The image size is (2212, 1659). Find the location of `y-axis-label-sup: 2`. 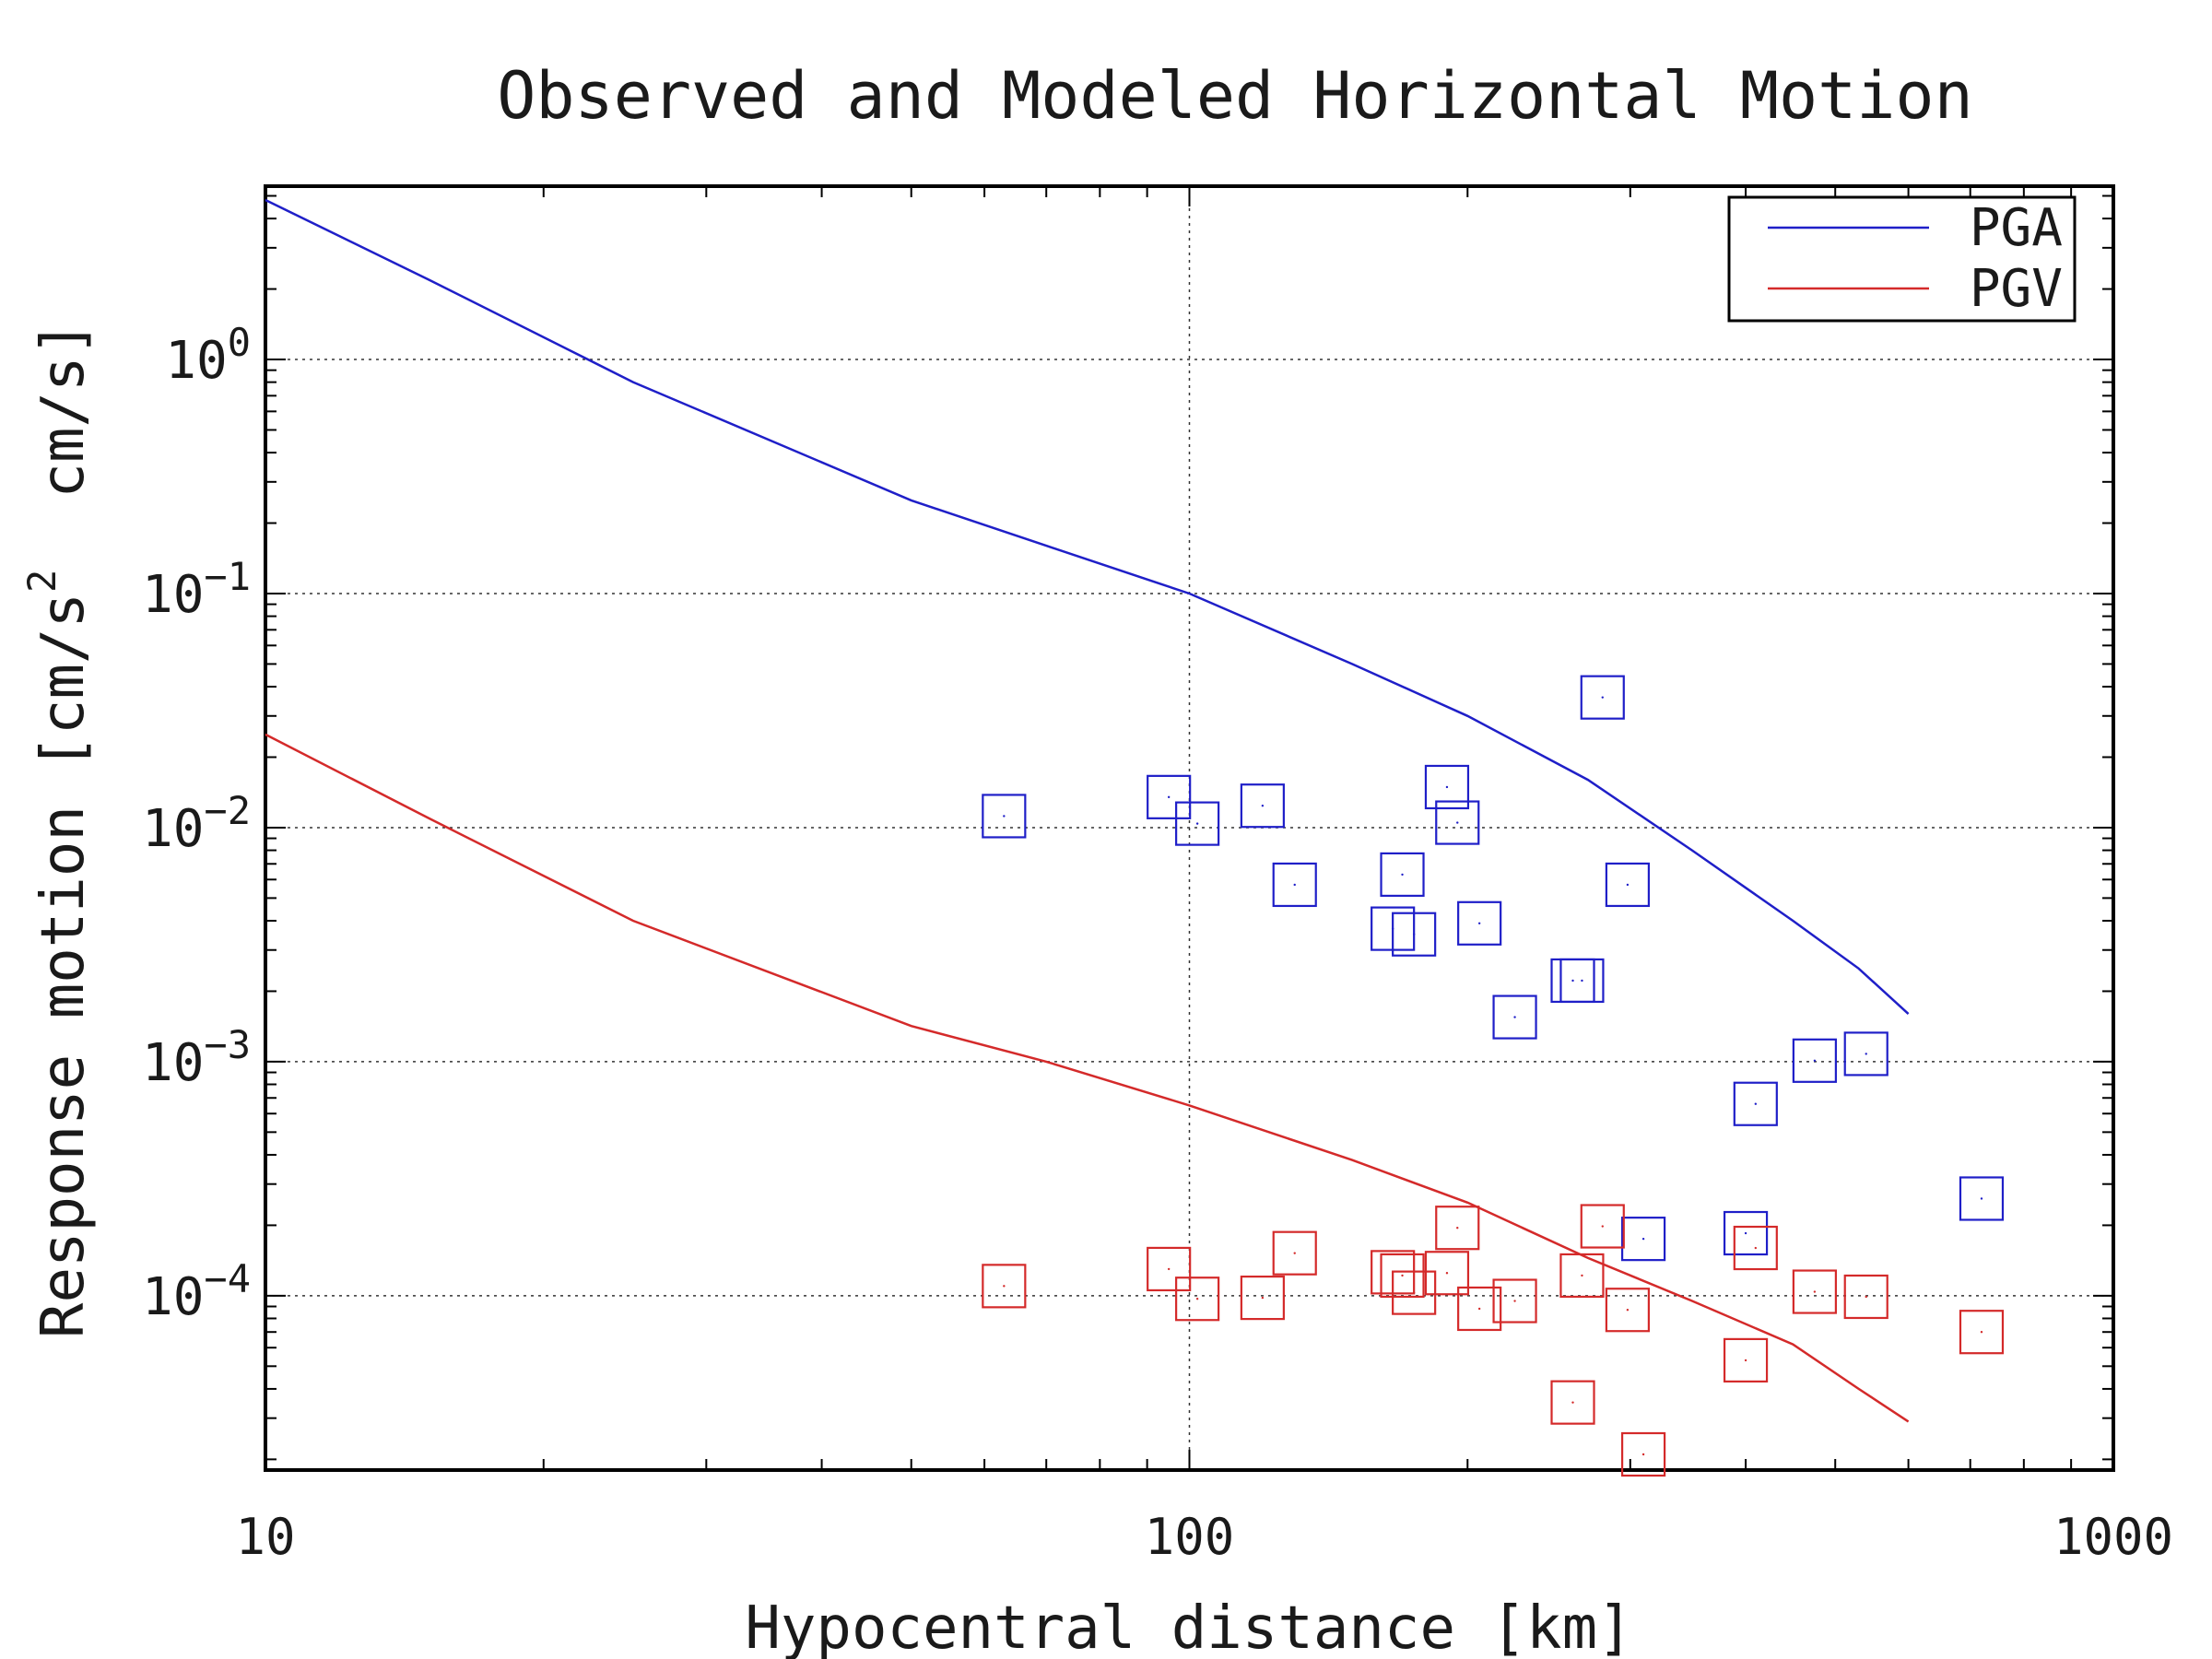

y-axis-label-sup: 2 is located at coordinates (42, 581).